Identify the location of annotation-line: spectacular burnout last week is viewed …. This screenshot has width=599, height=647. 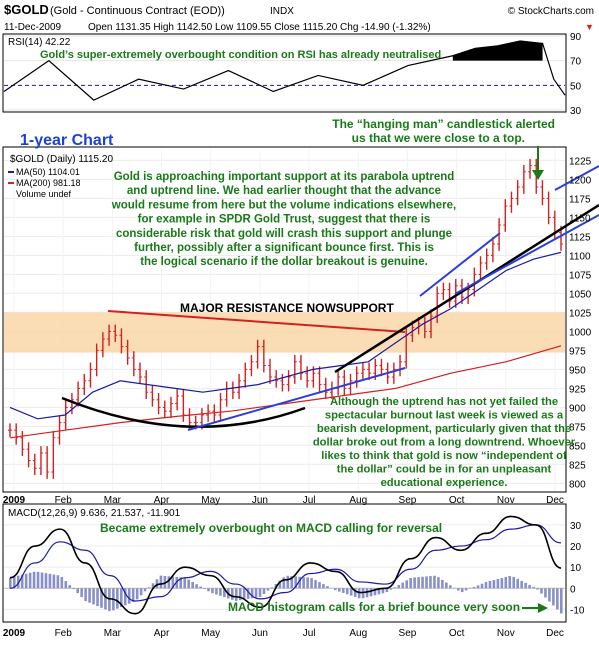
(444, 416).